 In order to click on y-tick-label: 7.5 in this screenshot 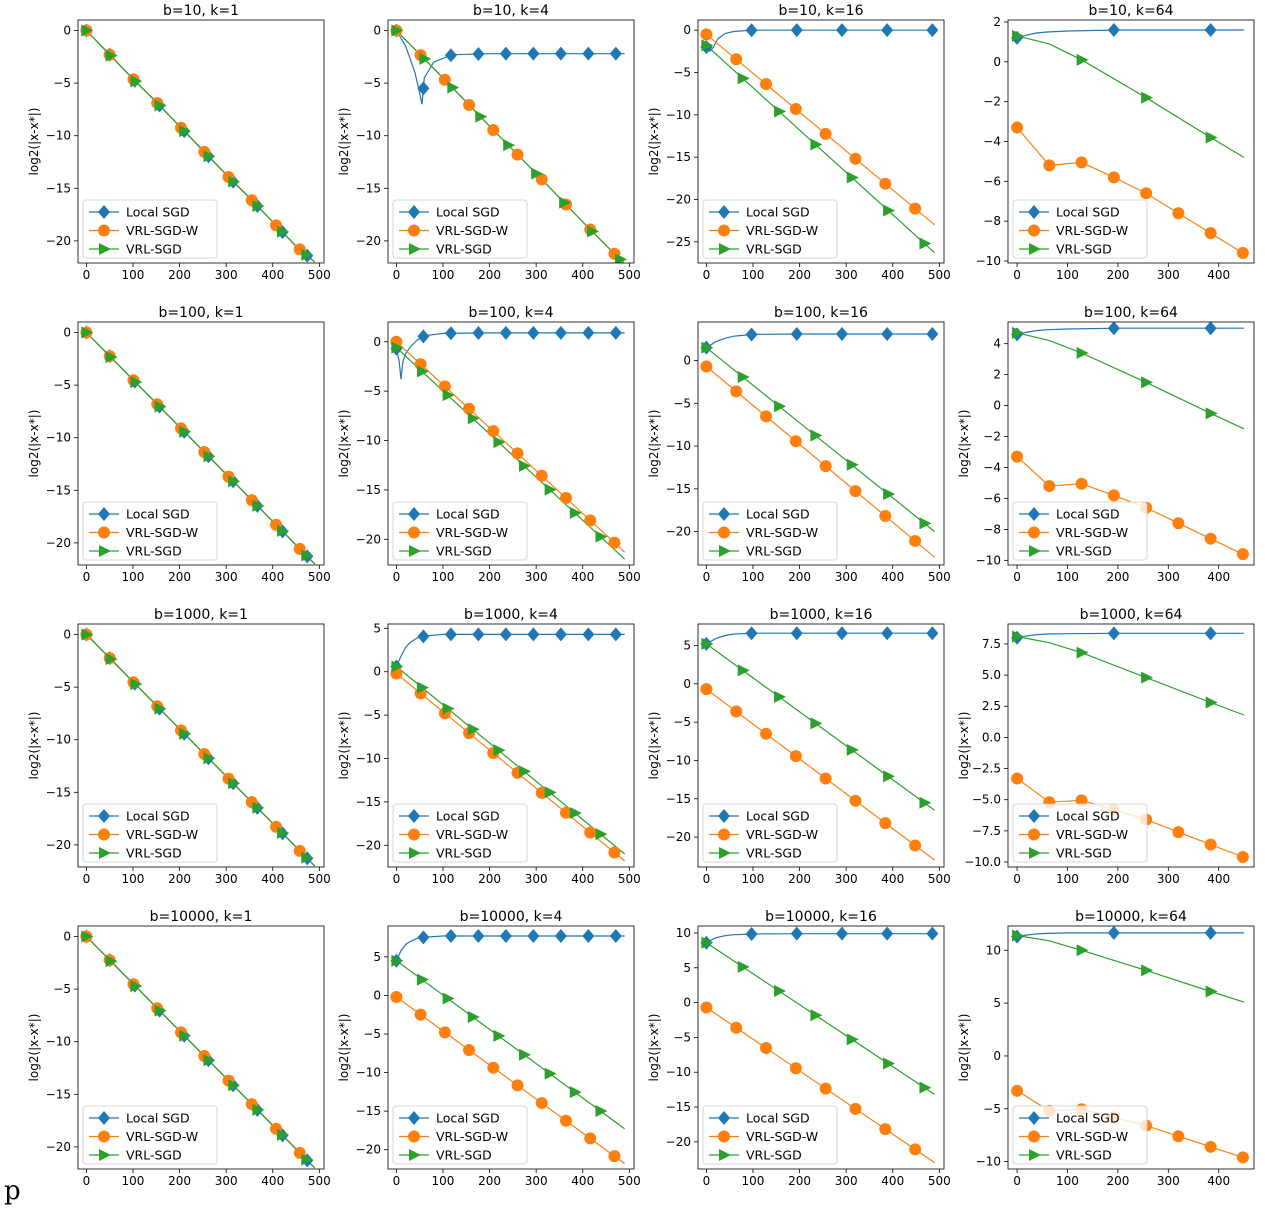, I will do `click(991, 644)`.